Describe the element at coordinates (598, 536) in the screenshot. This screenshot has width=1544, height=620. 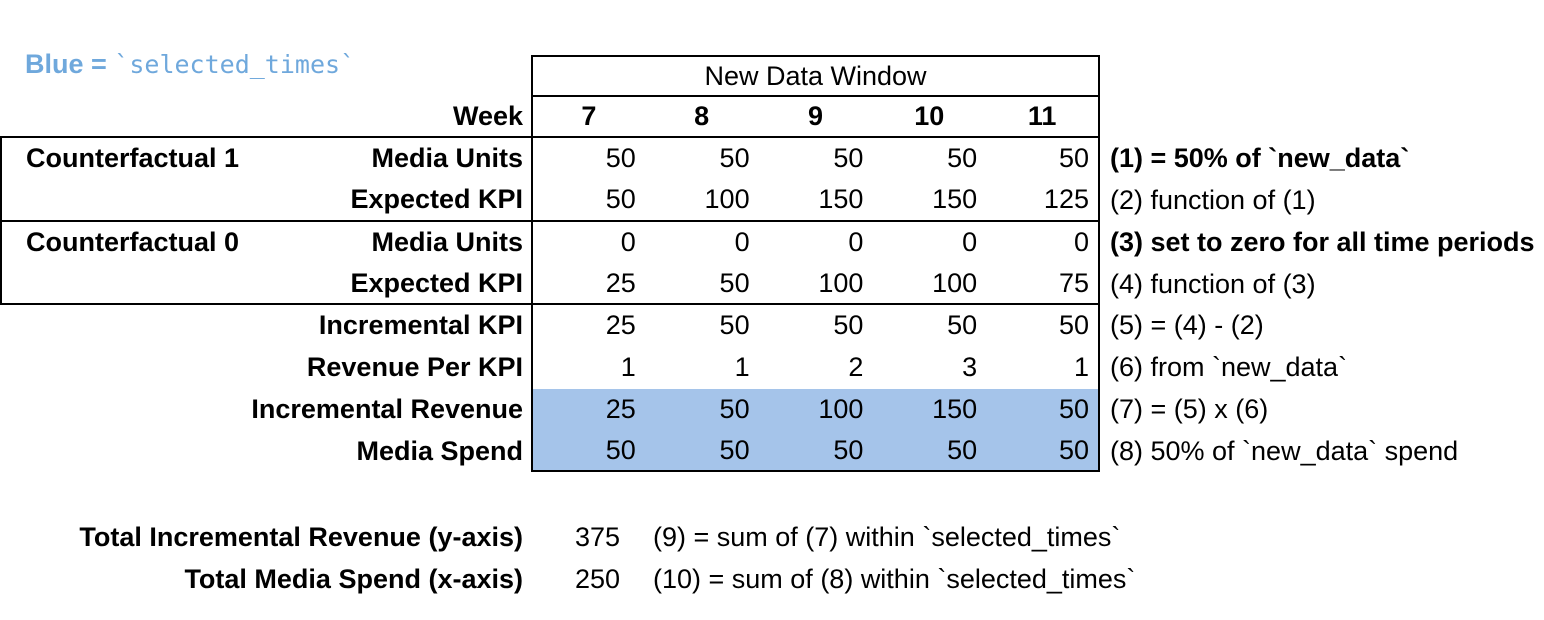
I see `total-incremental-revenue-value: 375` at that location.